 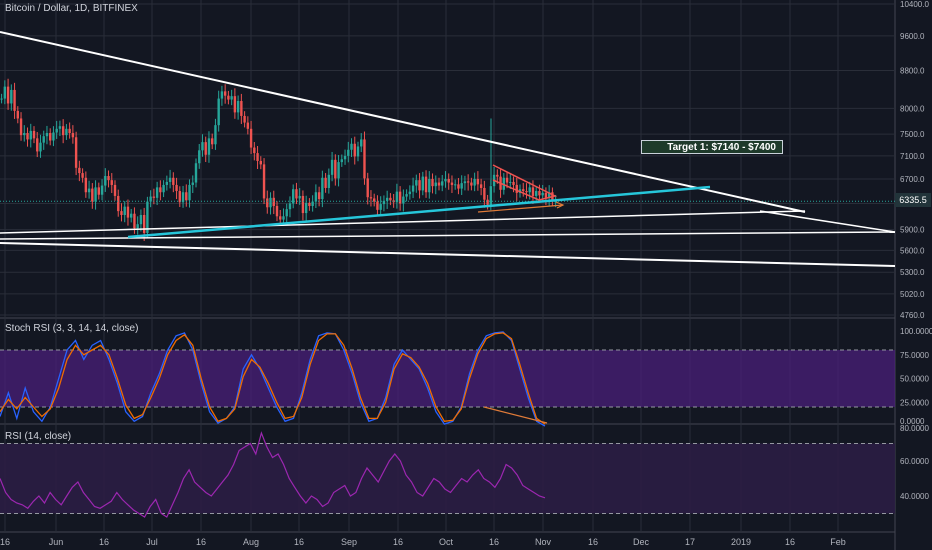 I want to click on long-support-trendline, so click(x=448, y=254).